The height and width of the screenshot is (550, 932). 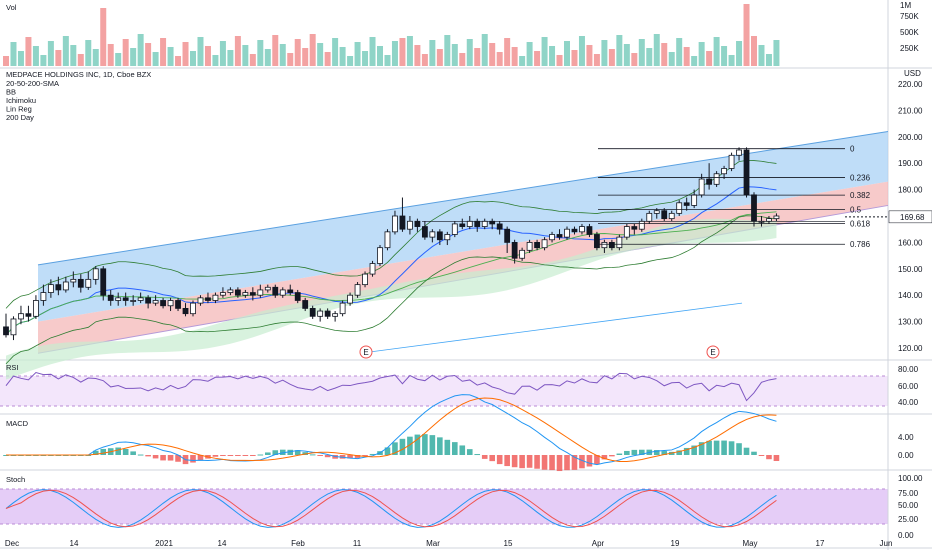 What do you see at coordinates (20, 117) in the screenshot?
I see `indicator-label-4: 200 Day` at bounding box center [20, 117].